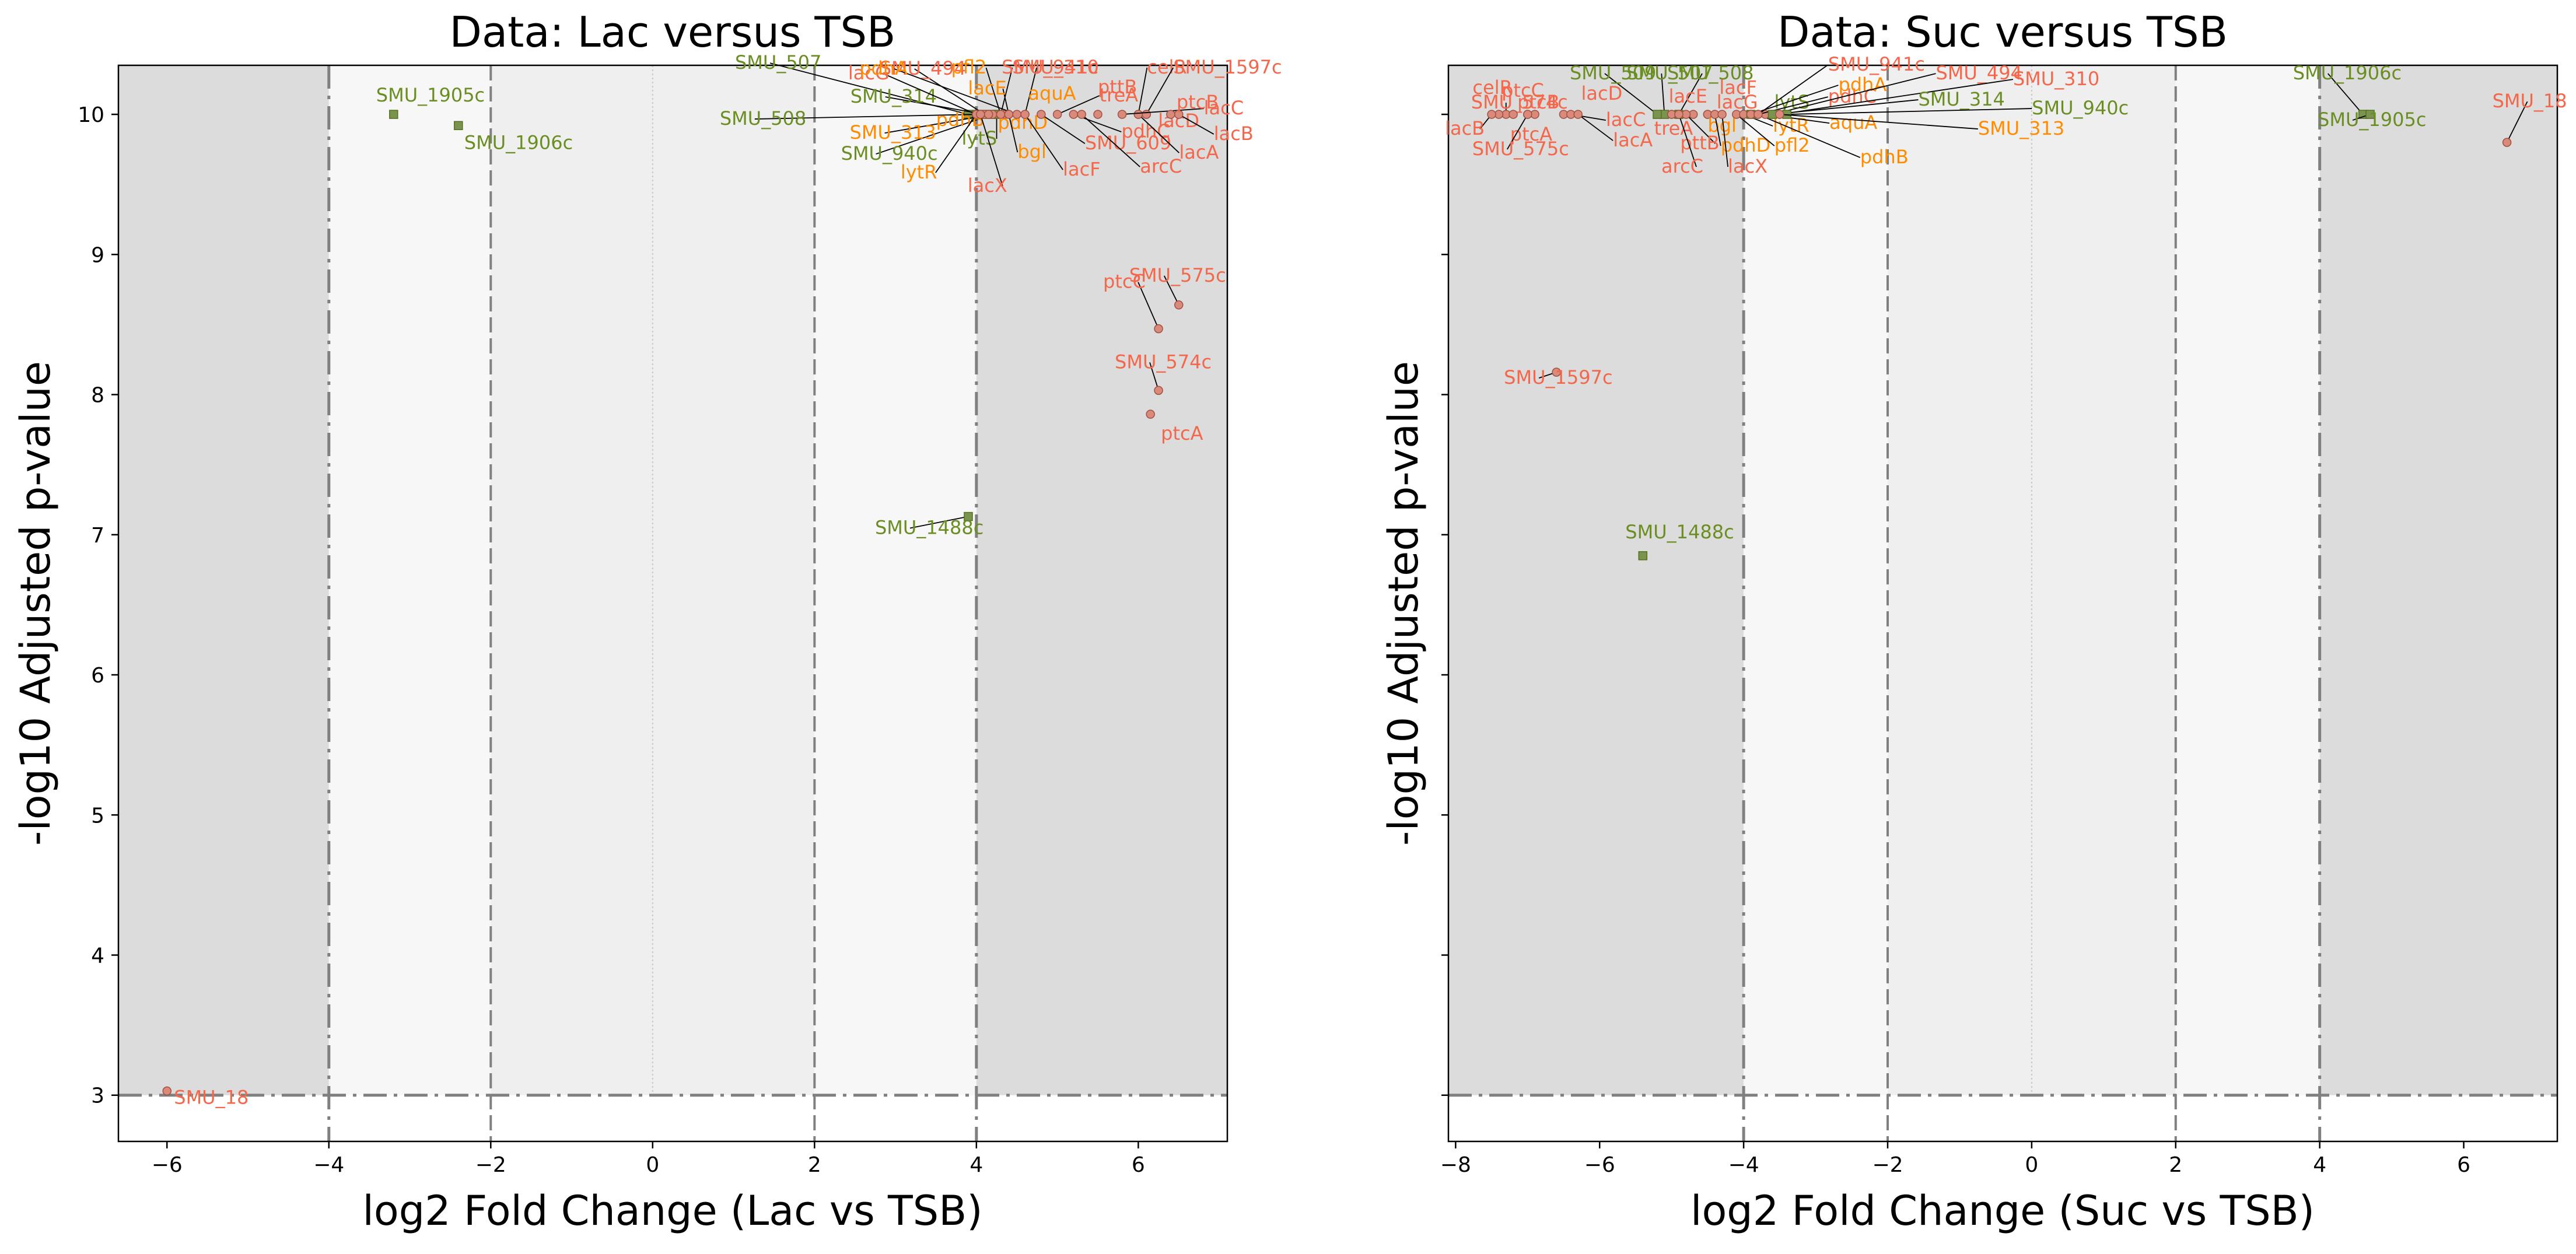 The height and width of the screenshot is (1254, 2576). Describe the element at coordinates (1055, 67) in the screenshot. I see `gene-label: SMU_310` at that location.